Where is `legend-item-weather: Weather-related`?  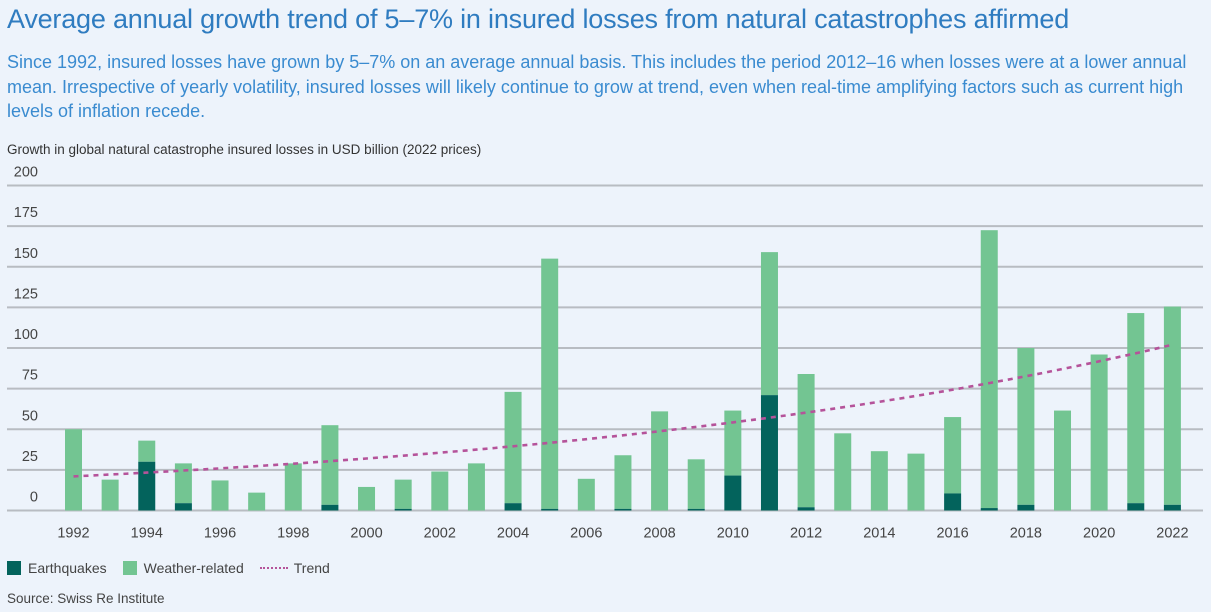
legend-item-weather: Weather-related is located at coordinates (183, 568).